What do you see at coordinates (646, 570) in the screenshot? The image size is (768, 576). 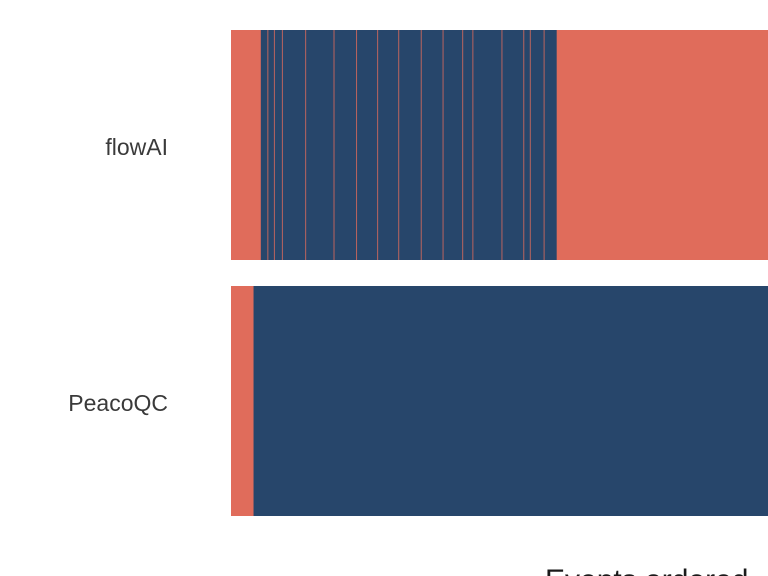 I see `x-axis-title: Events ordered` at bounding box center [646, 570].